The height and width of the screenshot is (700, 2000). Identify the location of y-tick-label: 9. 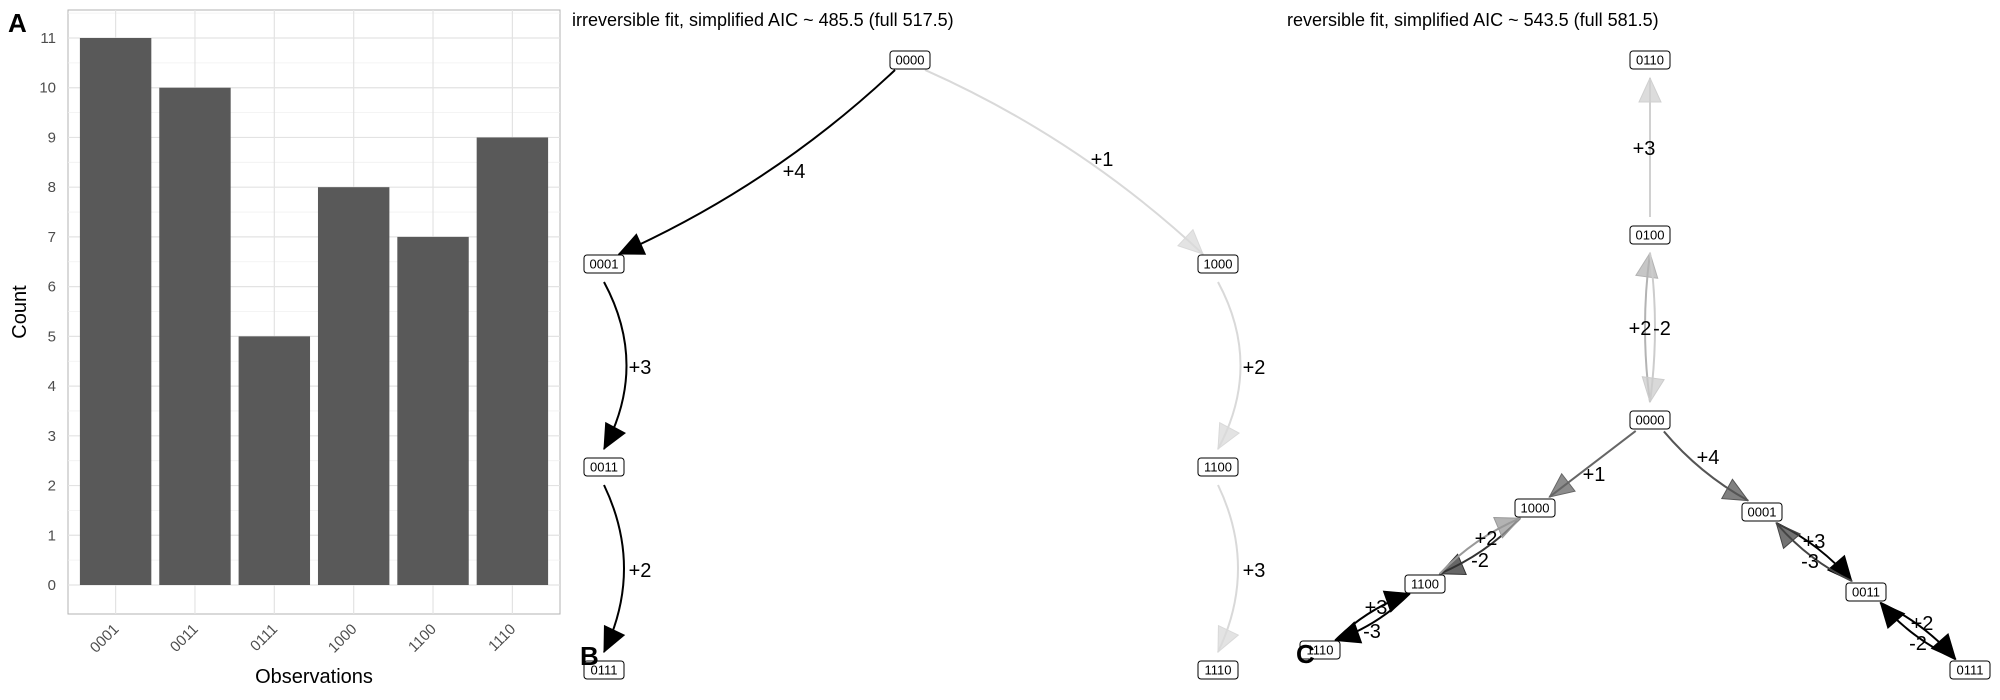
(52, 137).